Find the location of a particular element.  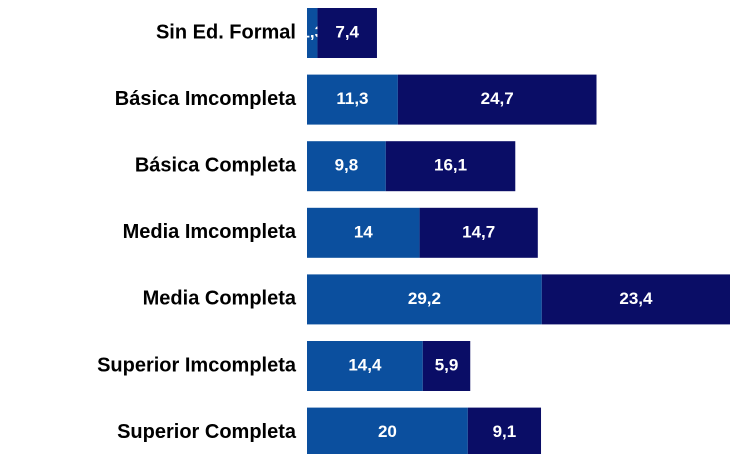

value-label: 9,8 is located at coordinates (347, 165).